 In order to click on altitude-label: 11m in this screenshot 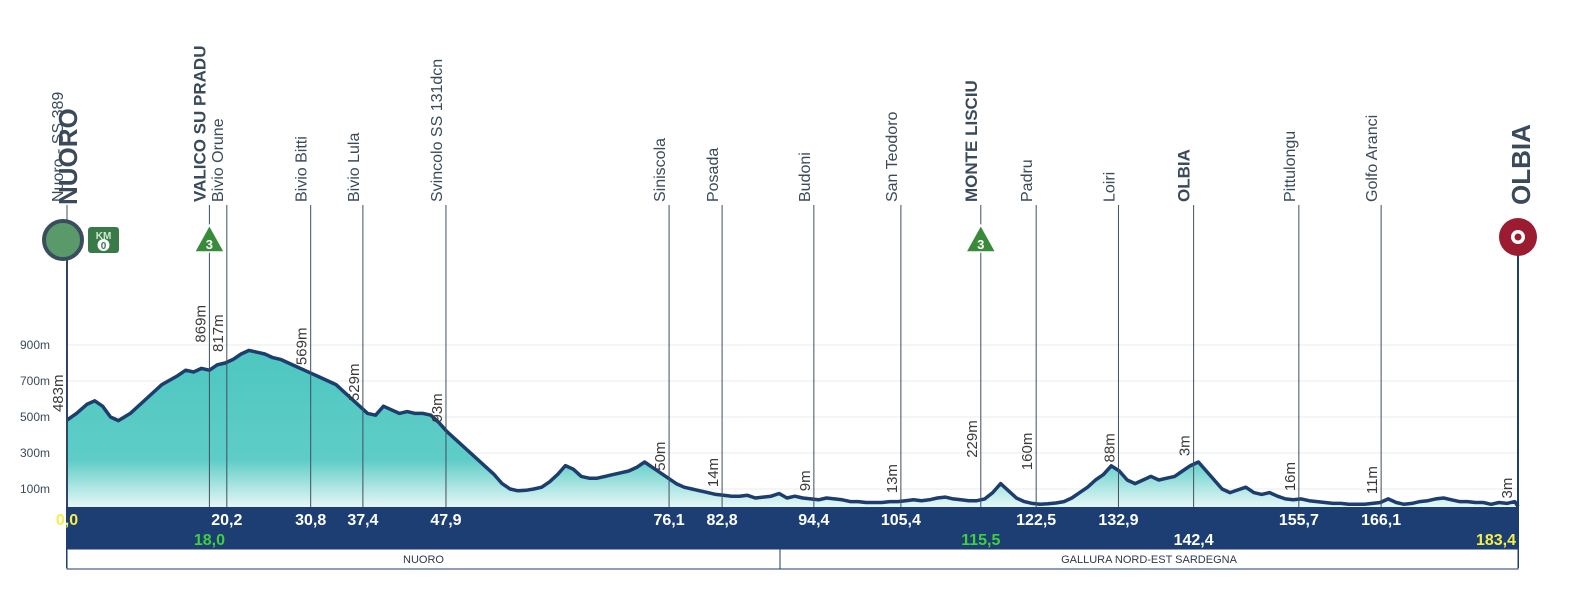, I will do `click(1372, 480)`.